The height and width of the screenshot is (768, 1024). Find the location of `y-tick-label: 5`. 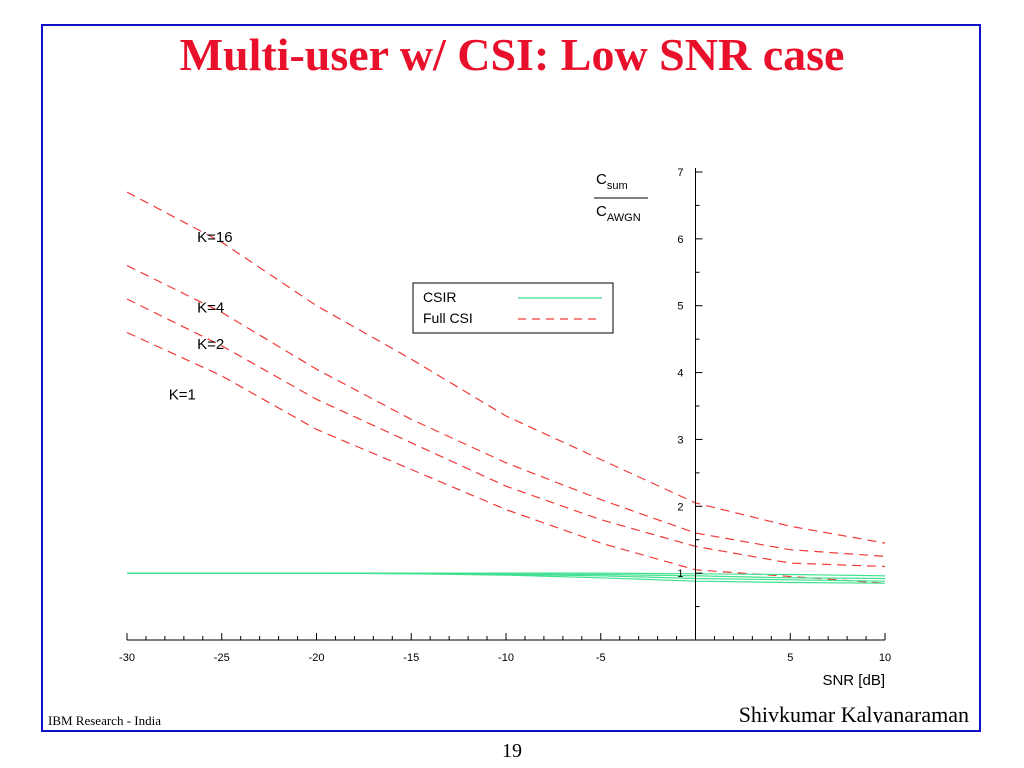

y-tick-label: 5 is located at coordinates (680, 307).